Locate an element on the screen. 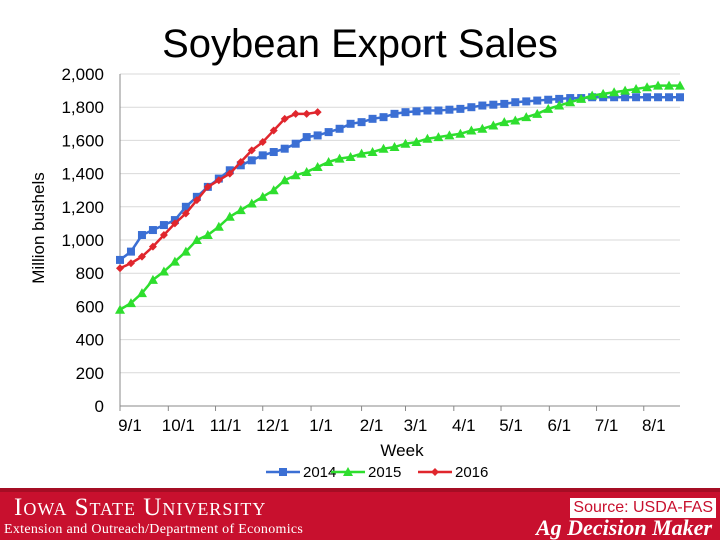  source-note: Source: USDA-FAS is located at coordinates (643, 508).